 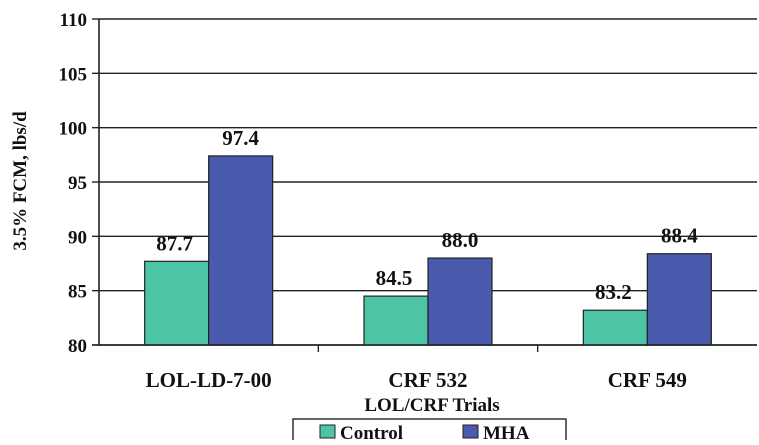 I want to click on data-label: 88.4, so click(x=679, y=236).